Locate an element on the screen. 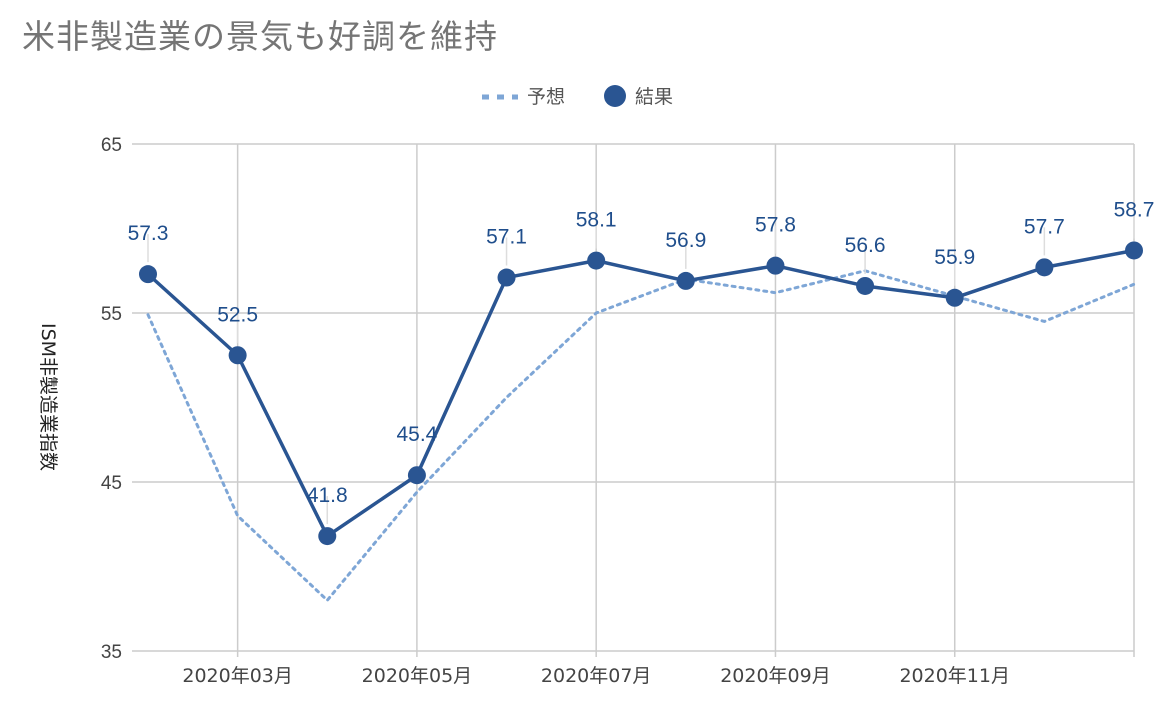  legend-label-forecast: 予想 is located at coordinates (546, 97).